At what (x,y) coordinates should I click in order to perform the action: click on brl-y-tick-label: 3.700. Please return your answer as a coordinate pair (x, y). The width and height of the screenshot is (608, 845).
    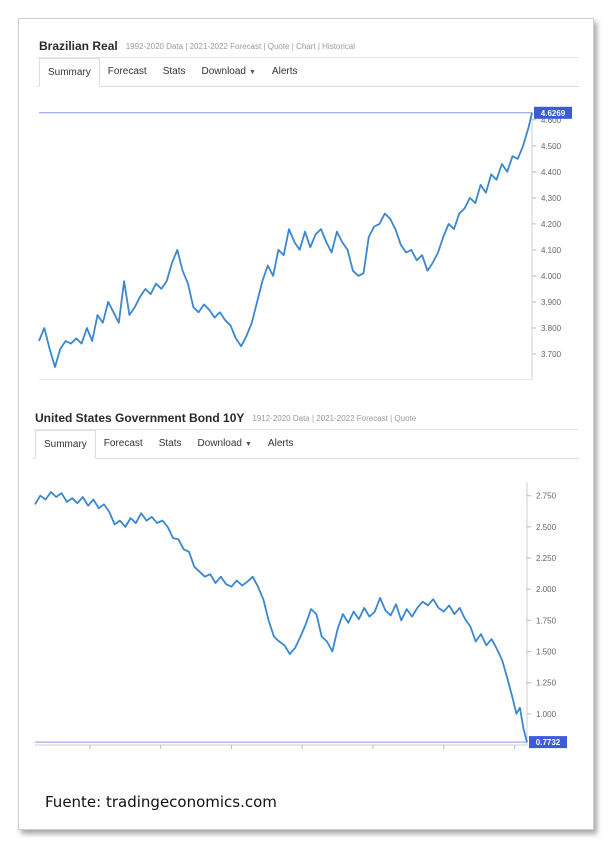
    Looking at the image, I should click on (551, 354).